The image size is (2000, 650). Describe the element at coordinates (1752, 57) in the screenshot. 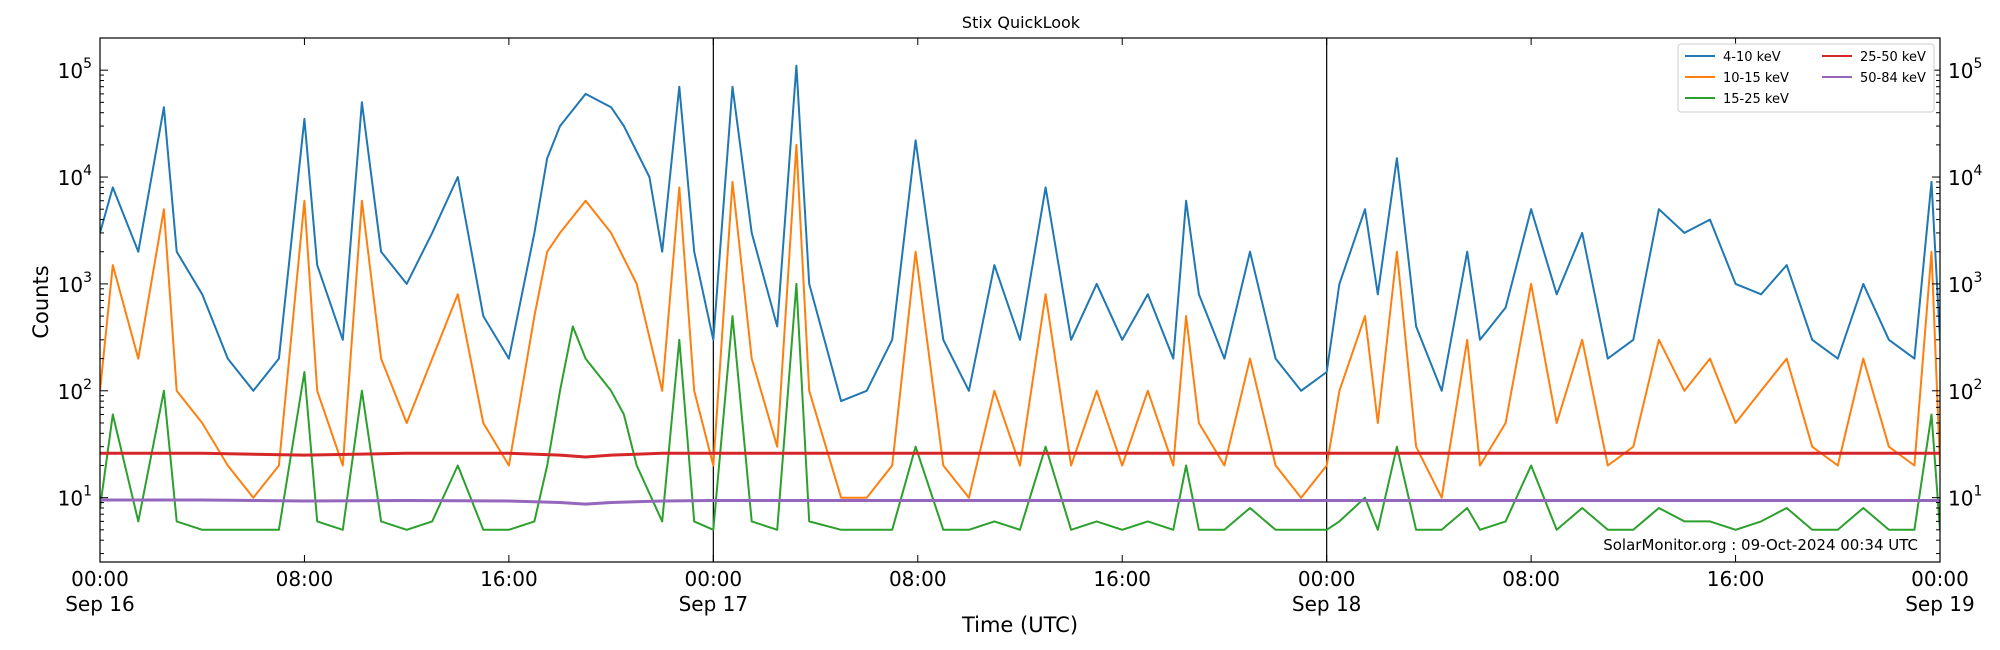

I see `legend-entry-label: 4-10 keV` at that location.